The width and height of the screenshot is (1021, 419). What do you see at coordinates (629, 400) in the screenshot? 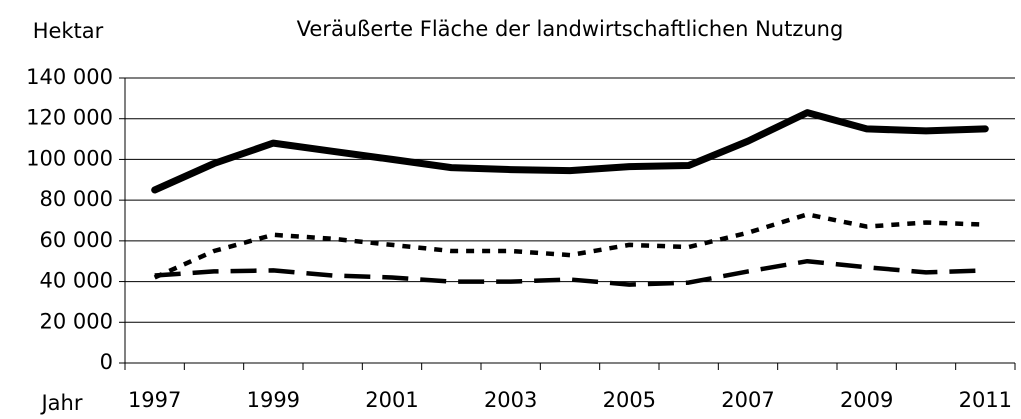
I see `x-tick-label: 2005` at bounding box center [629, 400].